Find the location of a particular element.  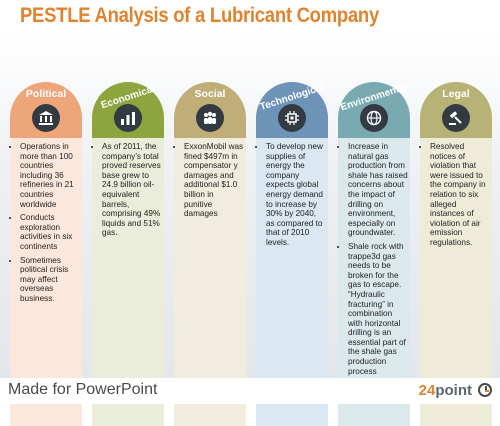

bar-chart-icon is located at coordinates (128, 118).